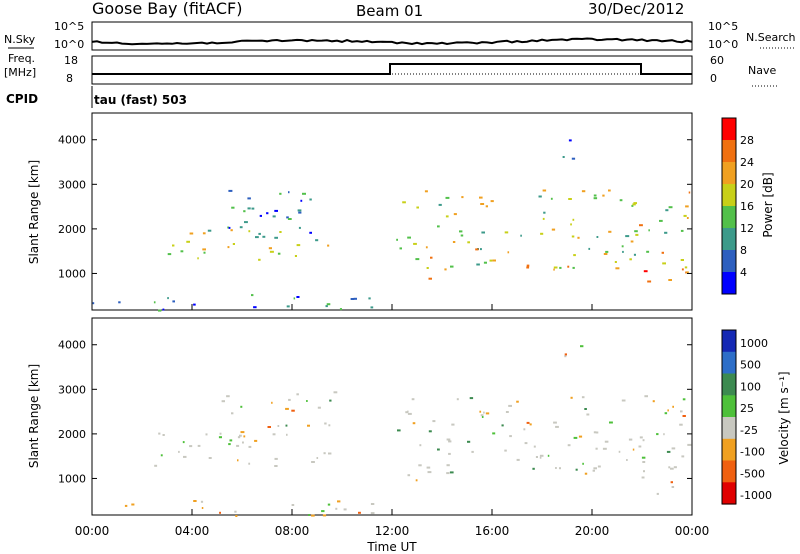 This screenshot has width=800, height=554. Describe the element at coordinates (762, 70) in the screenshot. I see `nave-label: Nave` at that location.